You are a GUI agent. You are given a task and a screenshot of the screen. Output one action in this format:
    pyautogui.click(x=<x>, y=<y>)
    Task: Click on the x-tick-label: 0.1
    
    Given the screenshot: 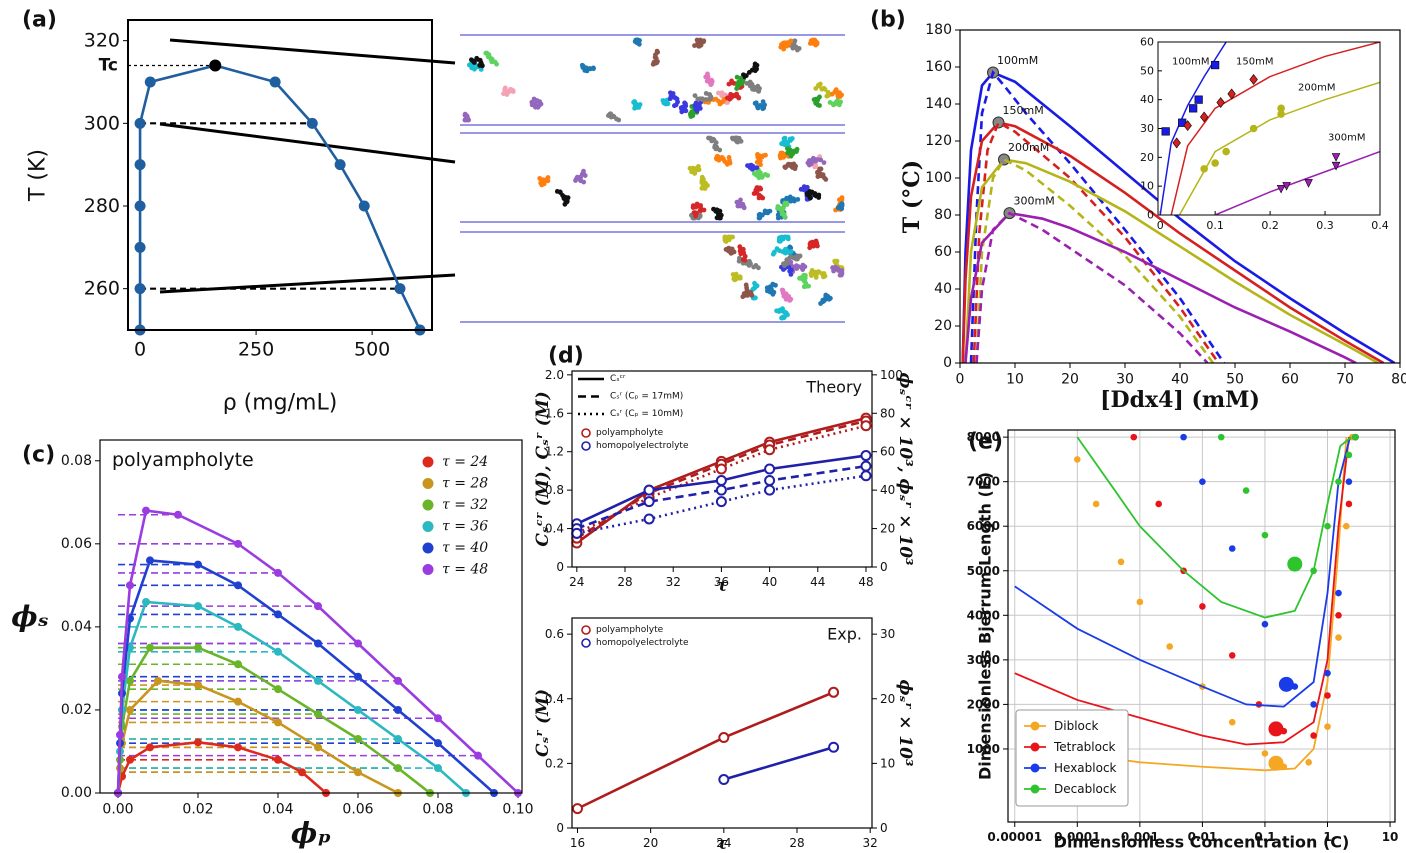 What is the action you would take?
    pyautogui.click(x=1264, y=837)
    